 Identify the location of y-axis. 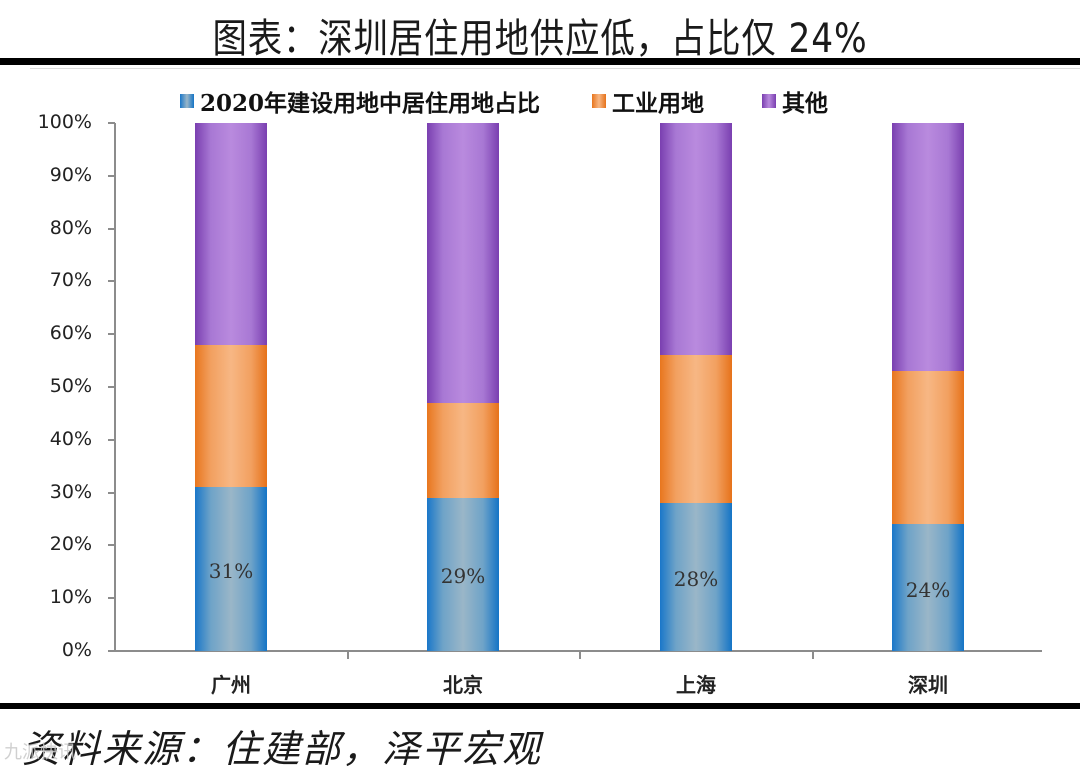
(115, 387).